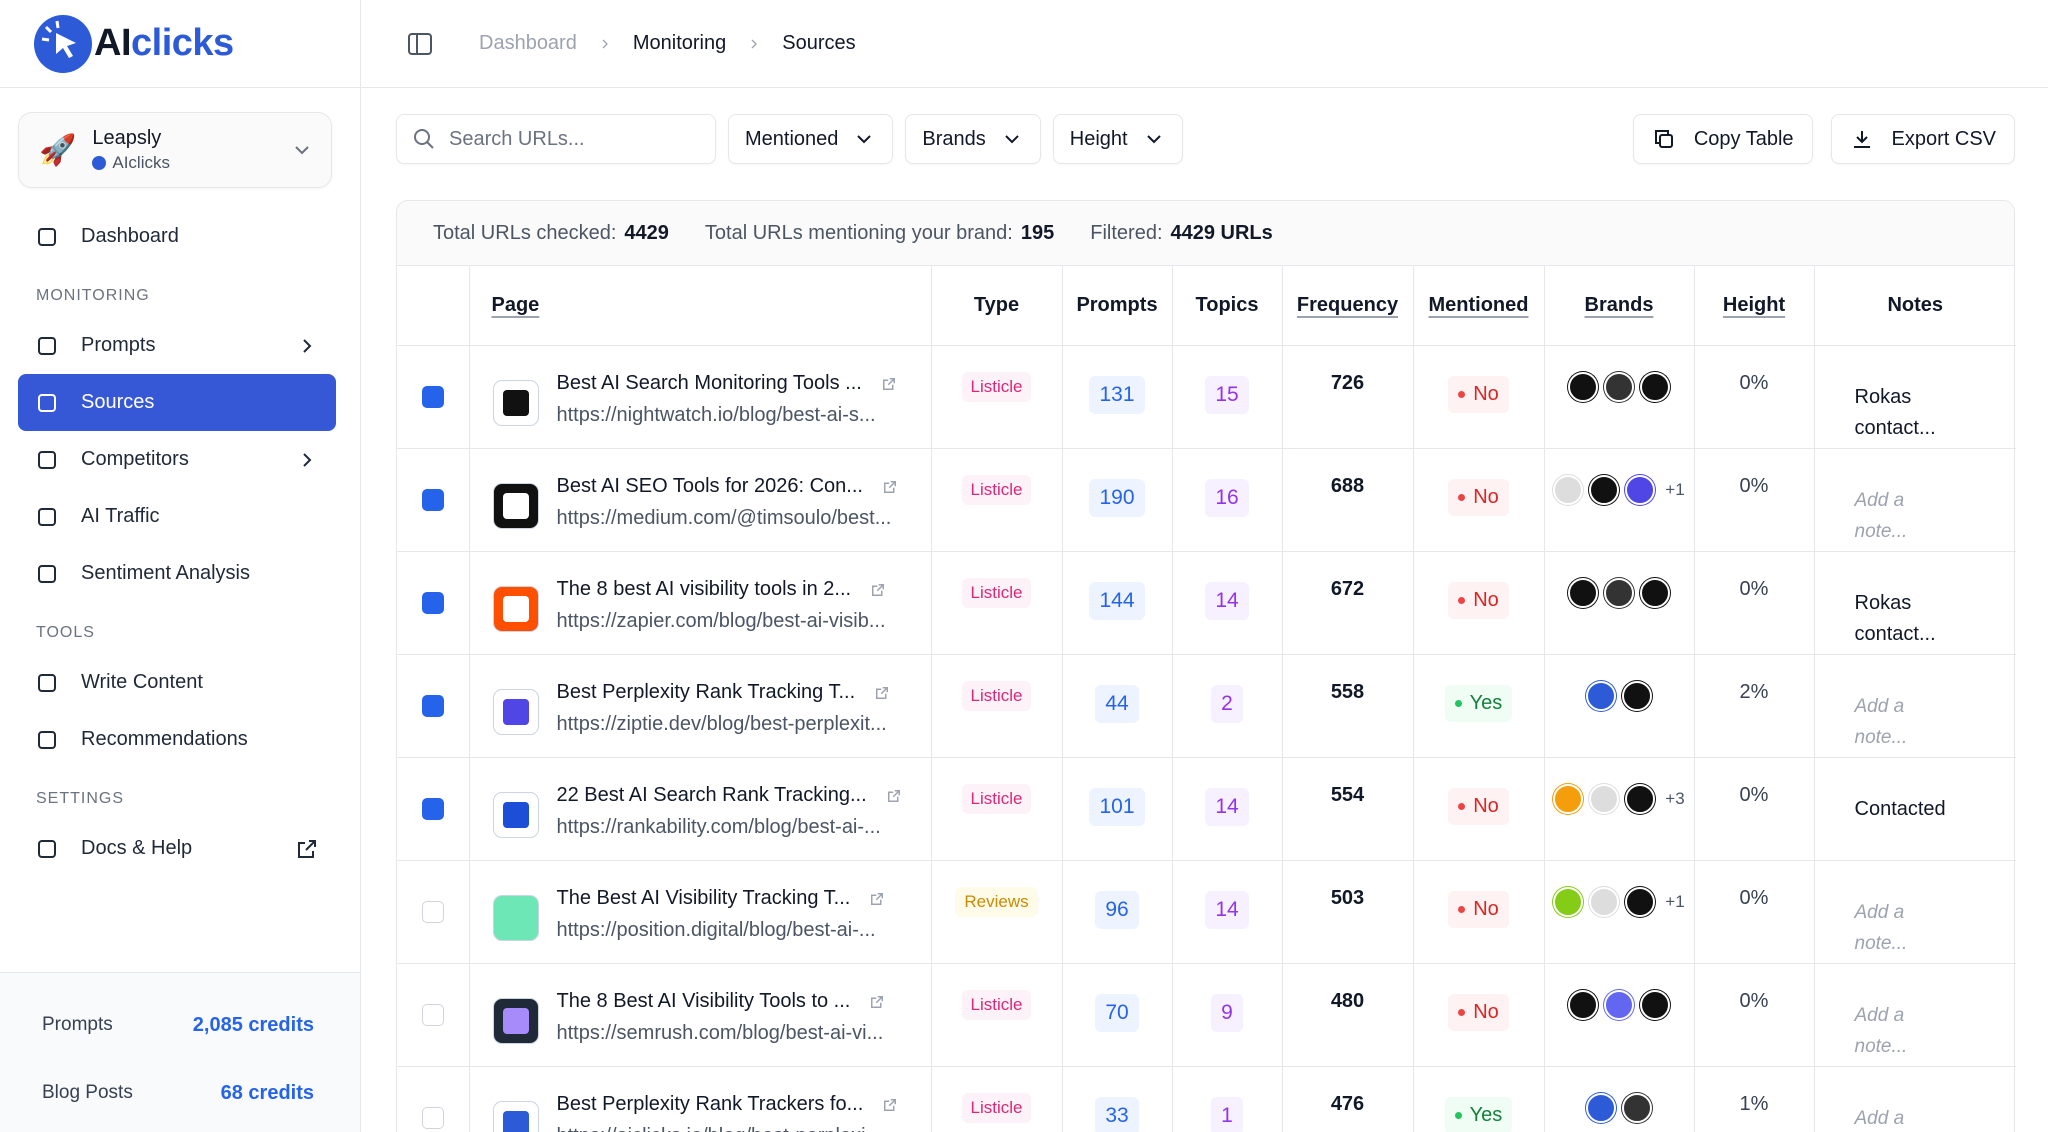  What do you see at coordinates (1227, 394) in the screenshot?
I see `topics-pill: 15` at bounding box center [1227, 394].